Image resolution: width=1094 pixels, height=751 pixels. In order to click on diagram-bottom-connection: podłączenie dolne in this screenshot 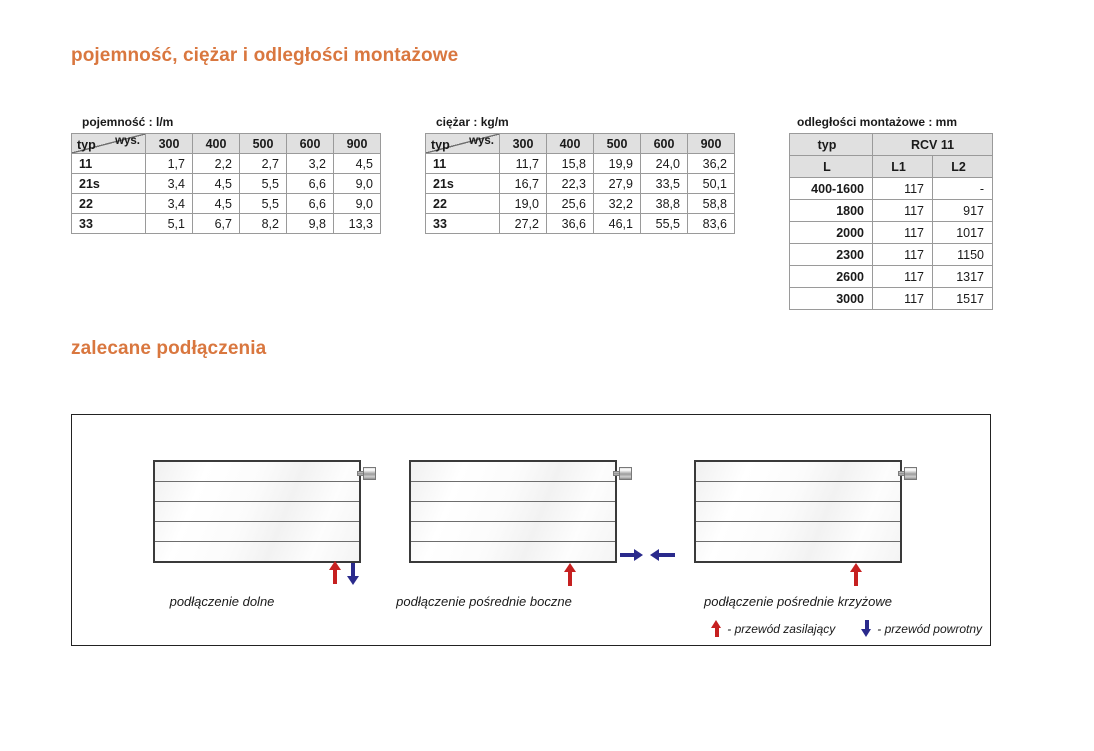, I will do `click(224, 530)`.